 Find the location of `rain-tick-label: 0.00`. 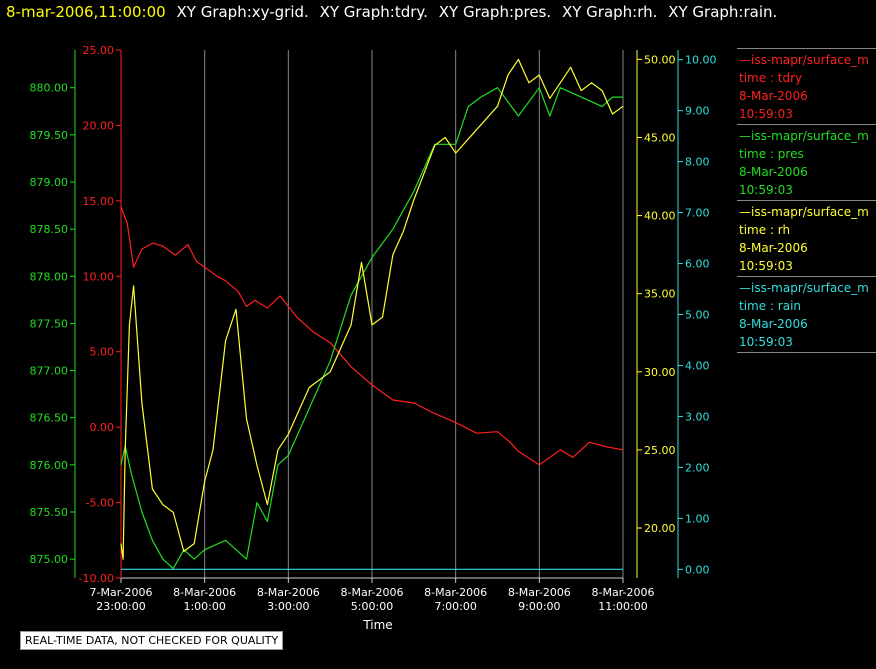

rain-tick-label: 0.00 is located at coordinates (697, 569).